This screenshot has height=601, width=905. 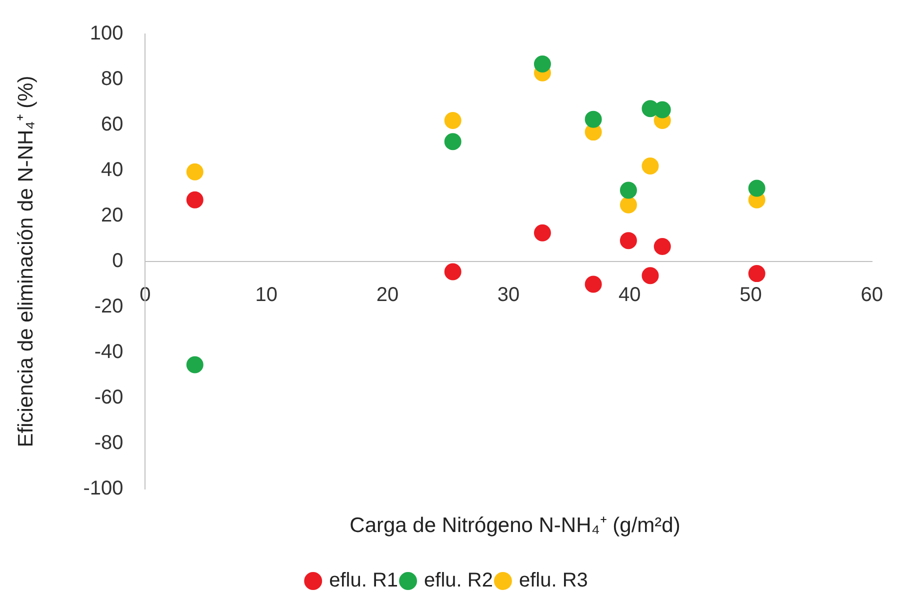 I want to click on legend-label: eflu. R2, so click(x=458, y=581).